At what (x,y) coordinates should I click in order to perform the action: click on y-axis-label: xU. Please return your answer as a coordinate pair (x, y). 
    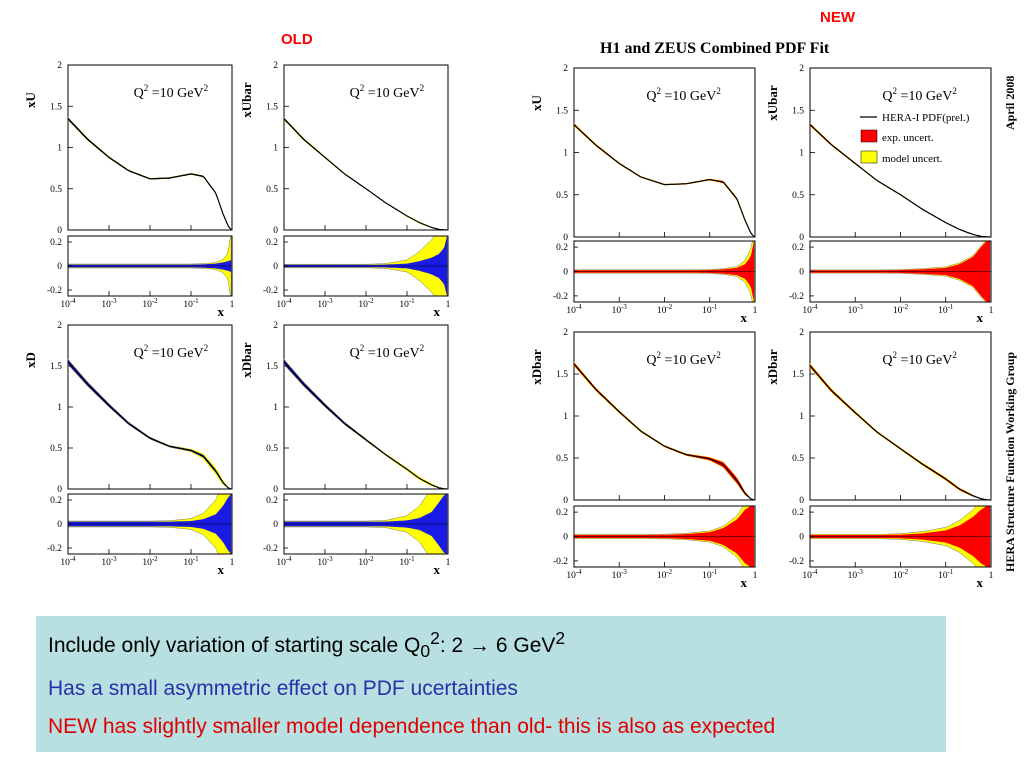
    Looking at the image, I should click on (30, 99).